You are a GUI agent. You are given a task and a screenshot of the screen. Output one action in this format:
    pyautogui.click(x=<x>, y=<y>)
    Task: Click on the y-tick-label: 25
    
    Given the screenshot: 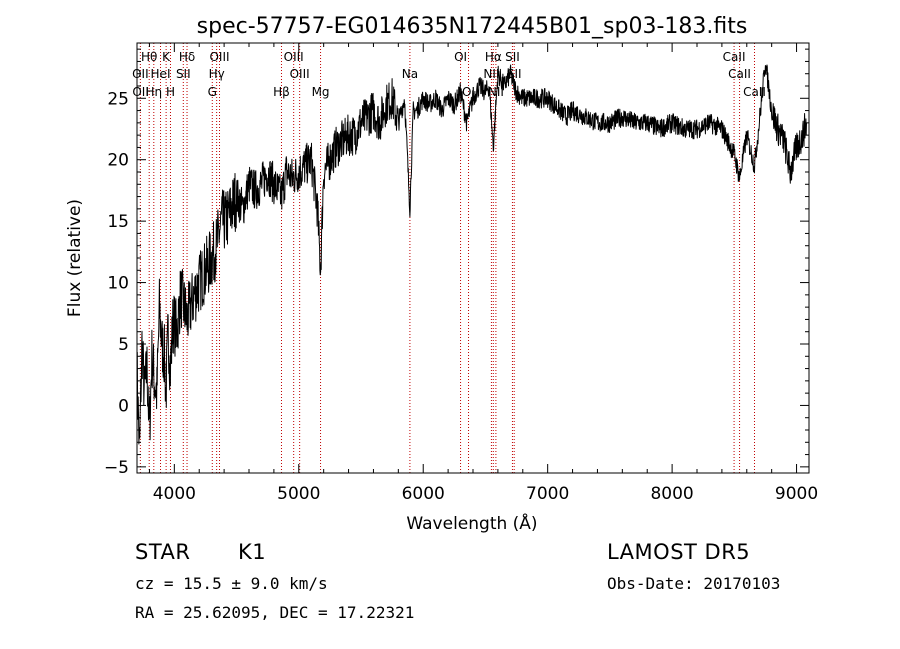 What is the action you would take?
    pyautogui.click(x=118, y=99)
    